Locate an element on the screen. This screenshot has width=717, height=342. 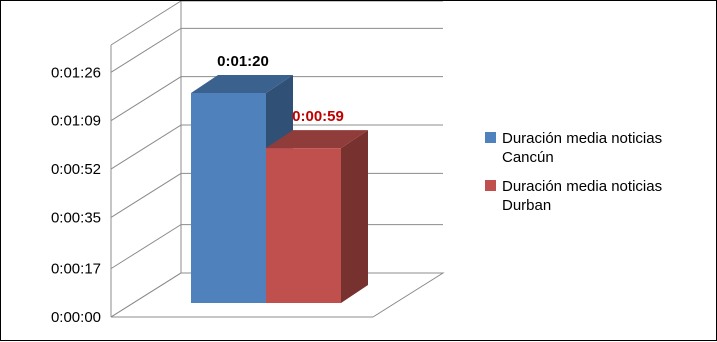
legend-item-durban: Duración media noticias Durban is located at coordinates (600, 196).